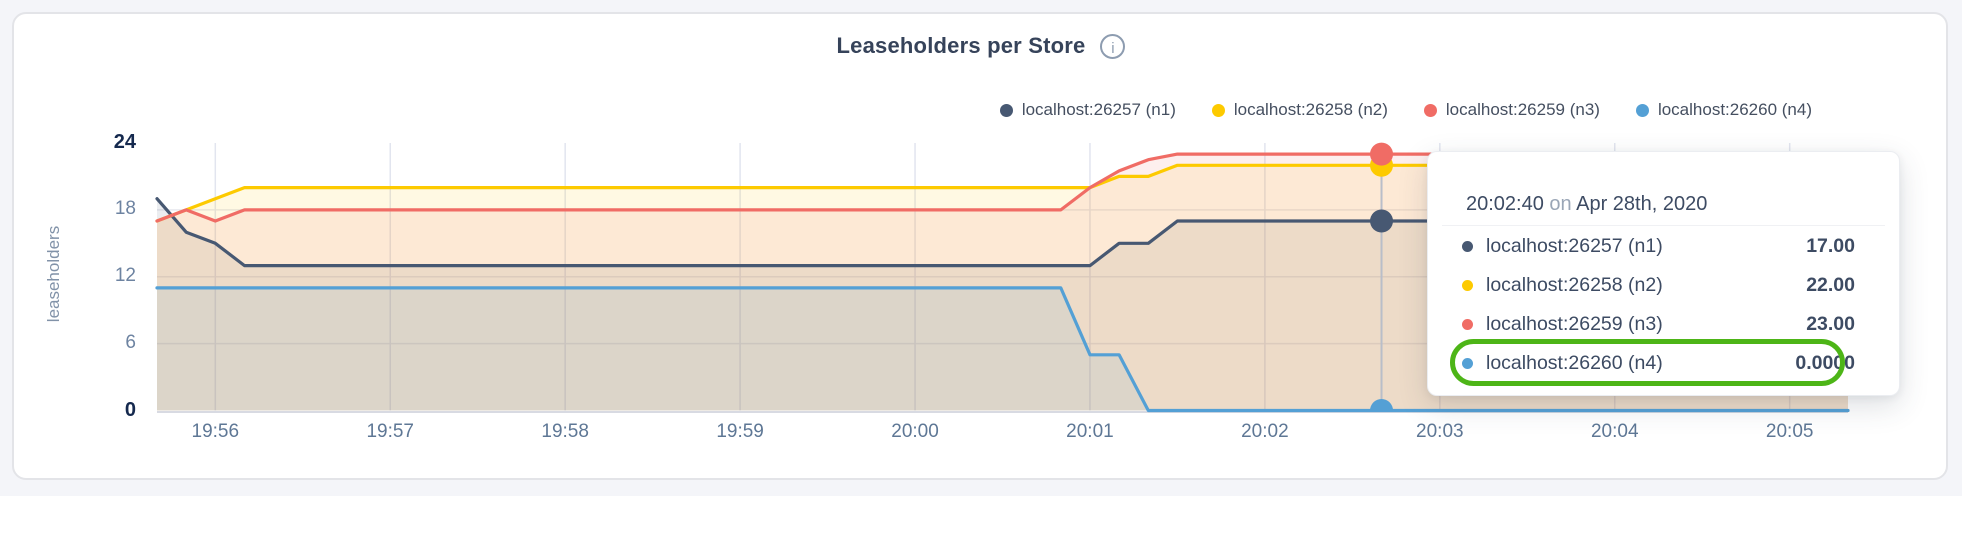 This screenshot has width=1962, height=534. I want to click on legend-item: localhost:26259 (n3), so click(1511, 110).